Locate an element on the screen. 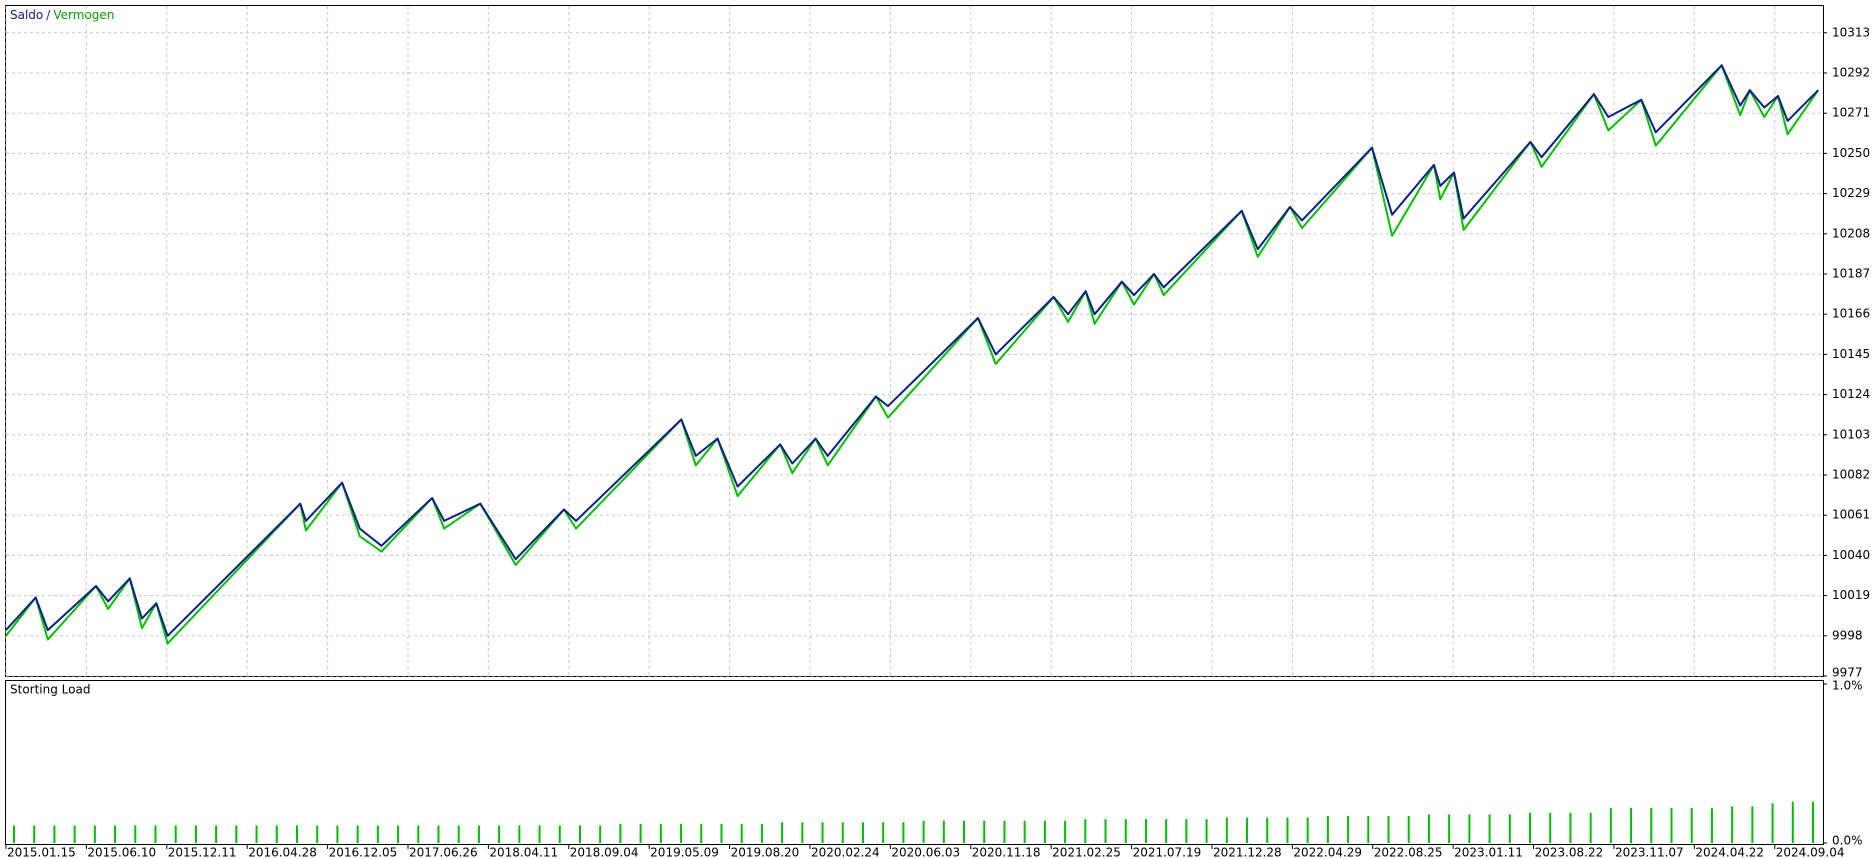  x-tick-label: 2023.08.22 is located at coordinates (1569, 852).